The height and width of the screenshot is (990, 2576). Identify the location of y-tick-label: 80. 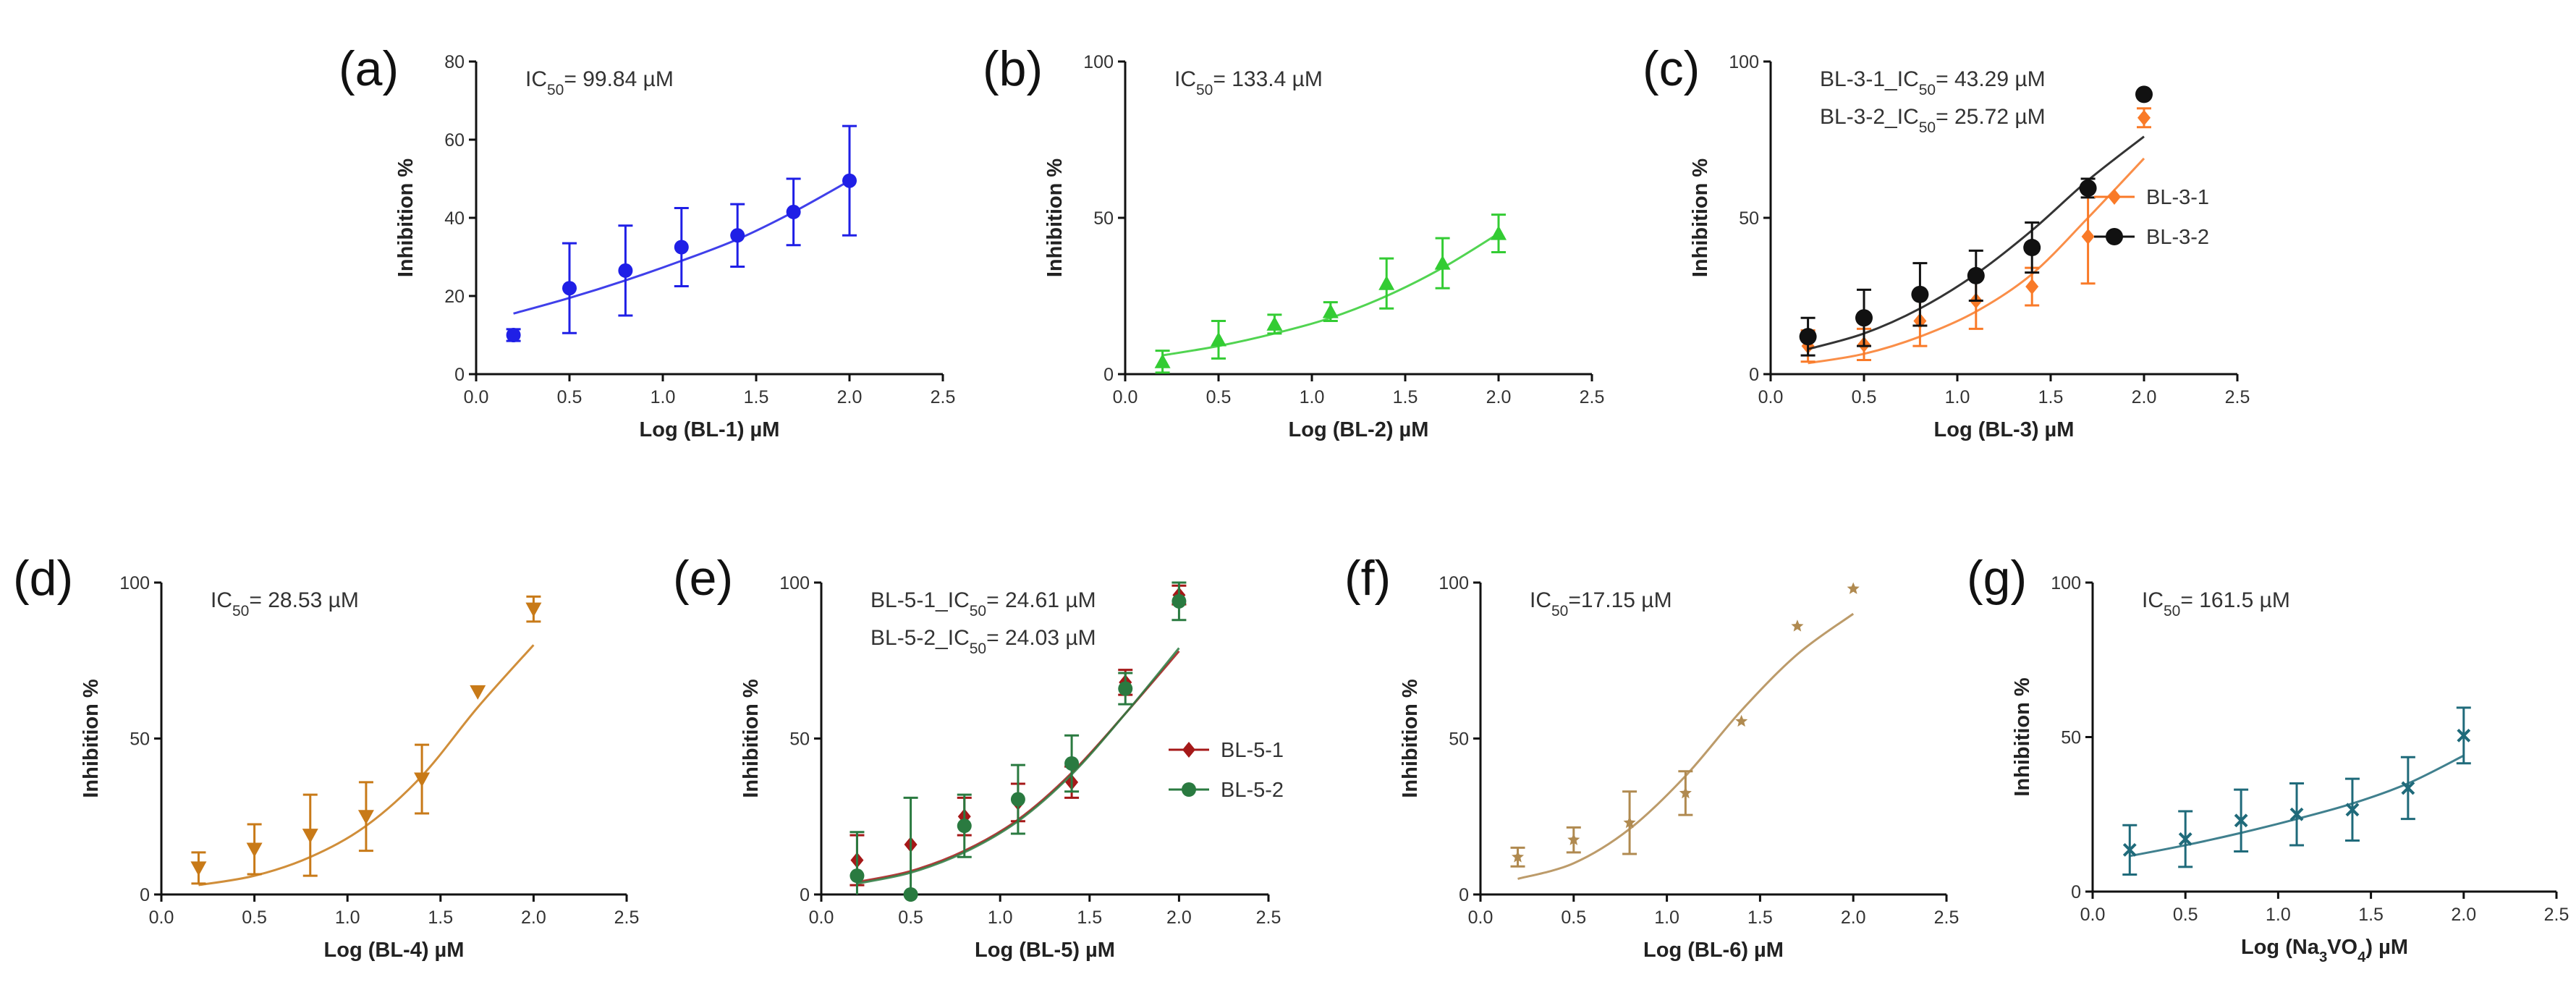
(455, 62).